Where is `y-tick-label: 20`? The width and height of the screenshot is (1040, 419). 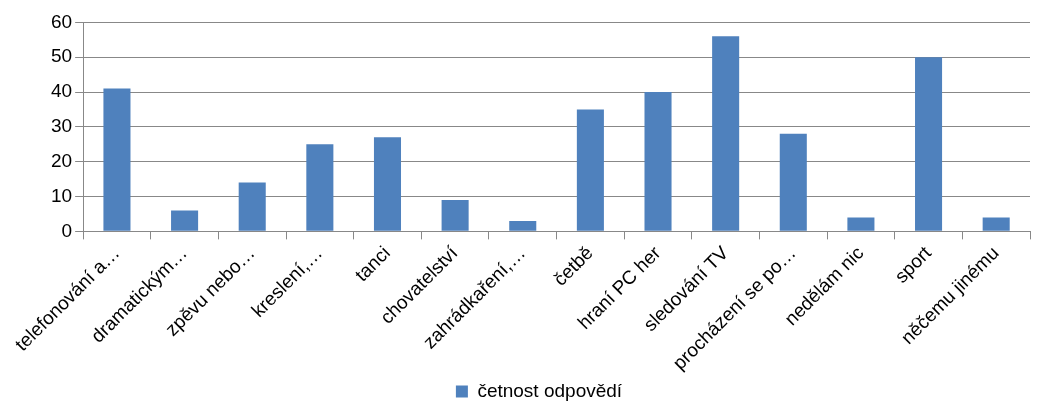
y-tick-label: 20 is located at coordinates (61, 160).